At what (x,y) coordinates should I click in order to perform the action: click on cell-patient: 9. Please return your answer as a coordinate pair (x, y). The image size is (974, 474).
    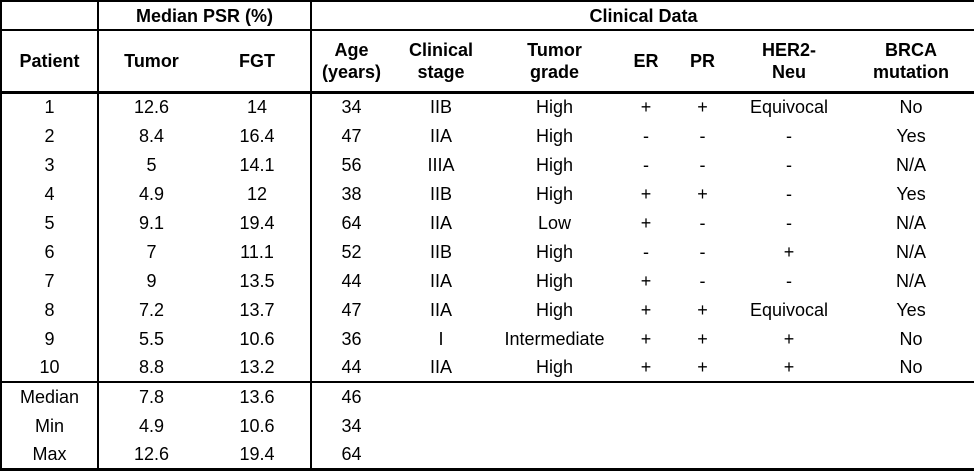
    Looking at the image, I should click on (50, 338).